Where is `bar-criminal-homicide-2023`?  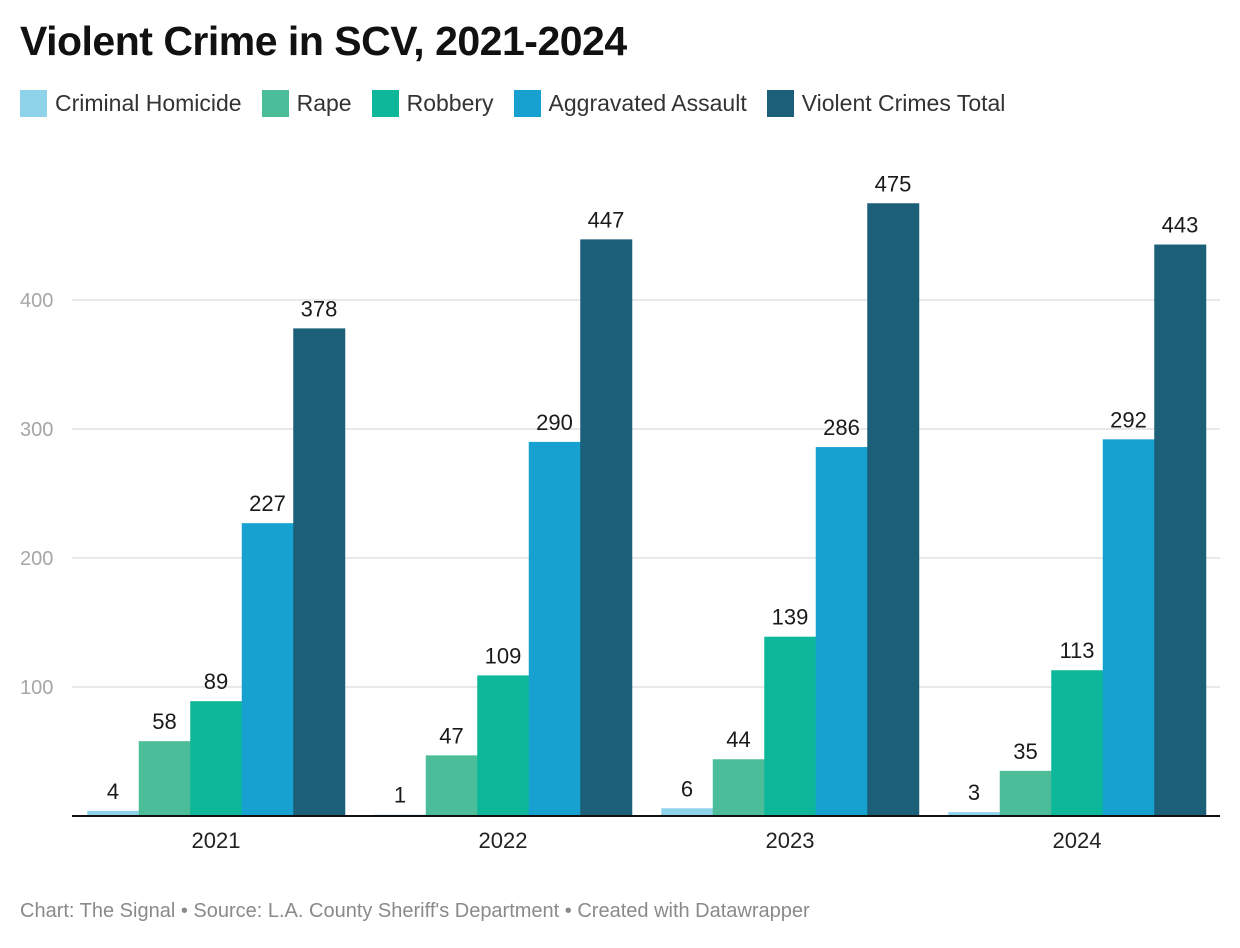
bar-criminal-homicide-2023 is located at coordinates (687, 812).